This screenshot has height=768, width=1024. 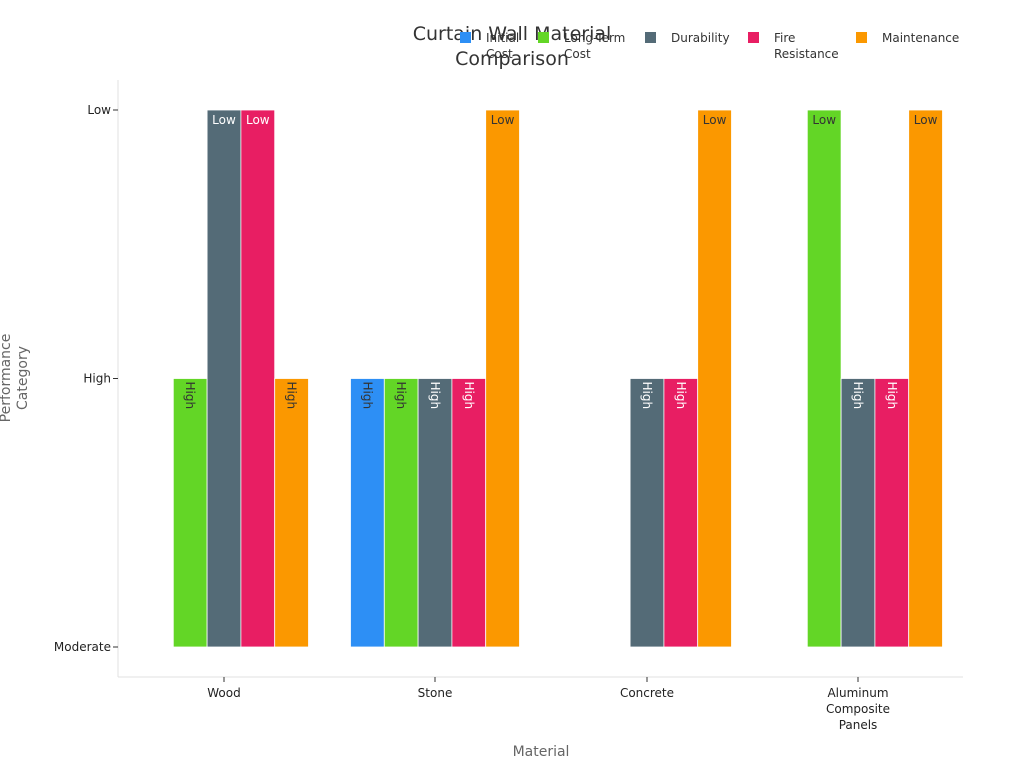 What do you see at coordinates (700, 38) in the screenshot?
I see `legend-label: Durability` at bounding box center [700, 38].